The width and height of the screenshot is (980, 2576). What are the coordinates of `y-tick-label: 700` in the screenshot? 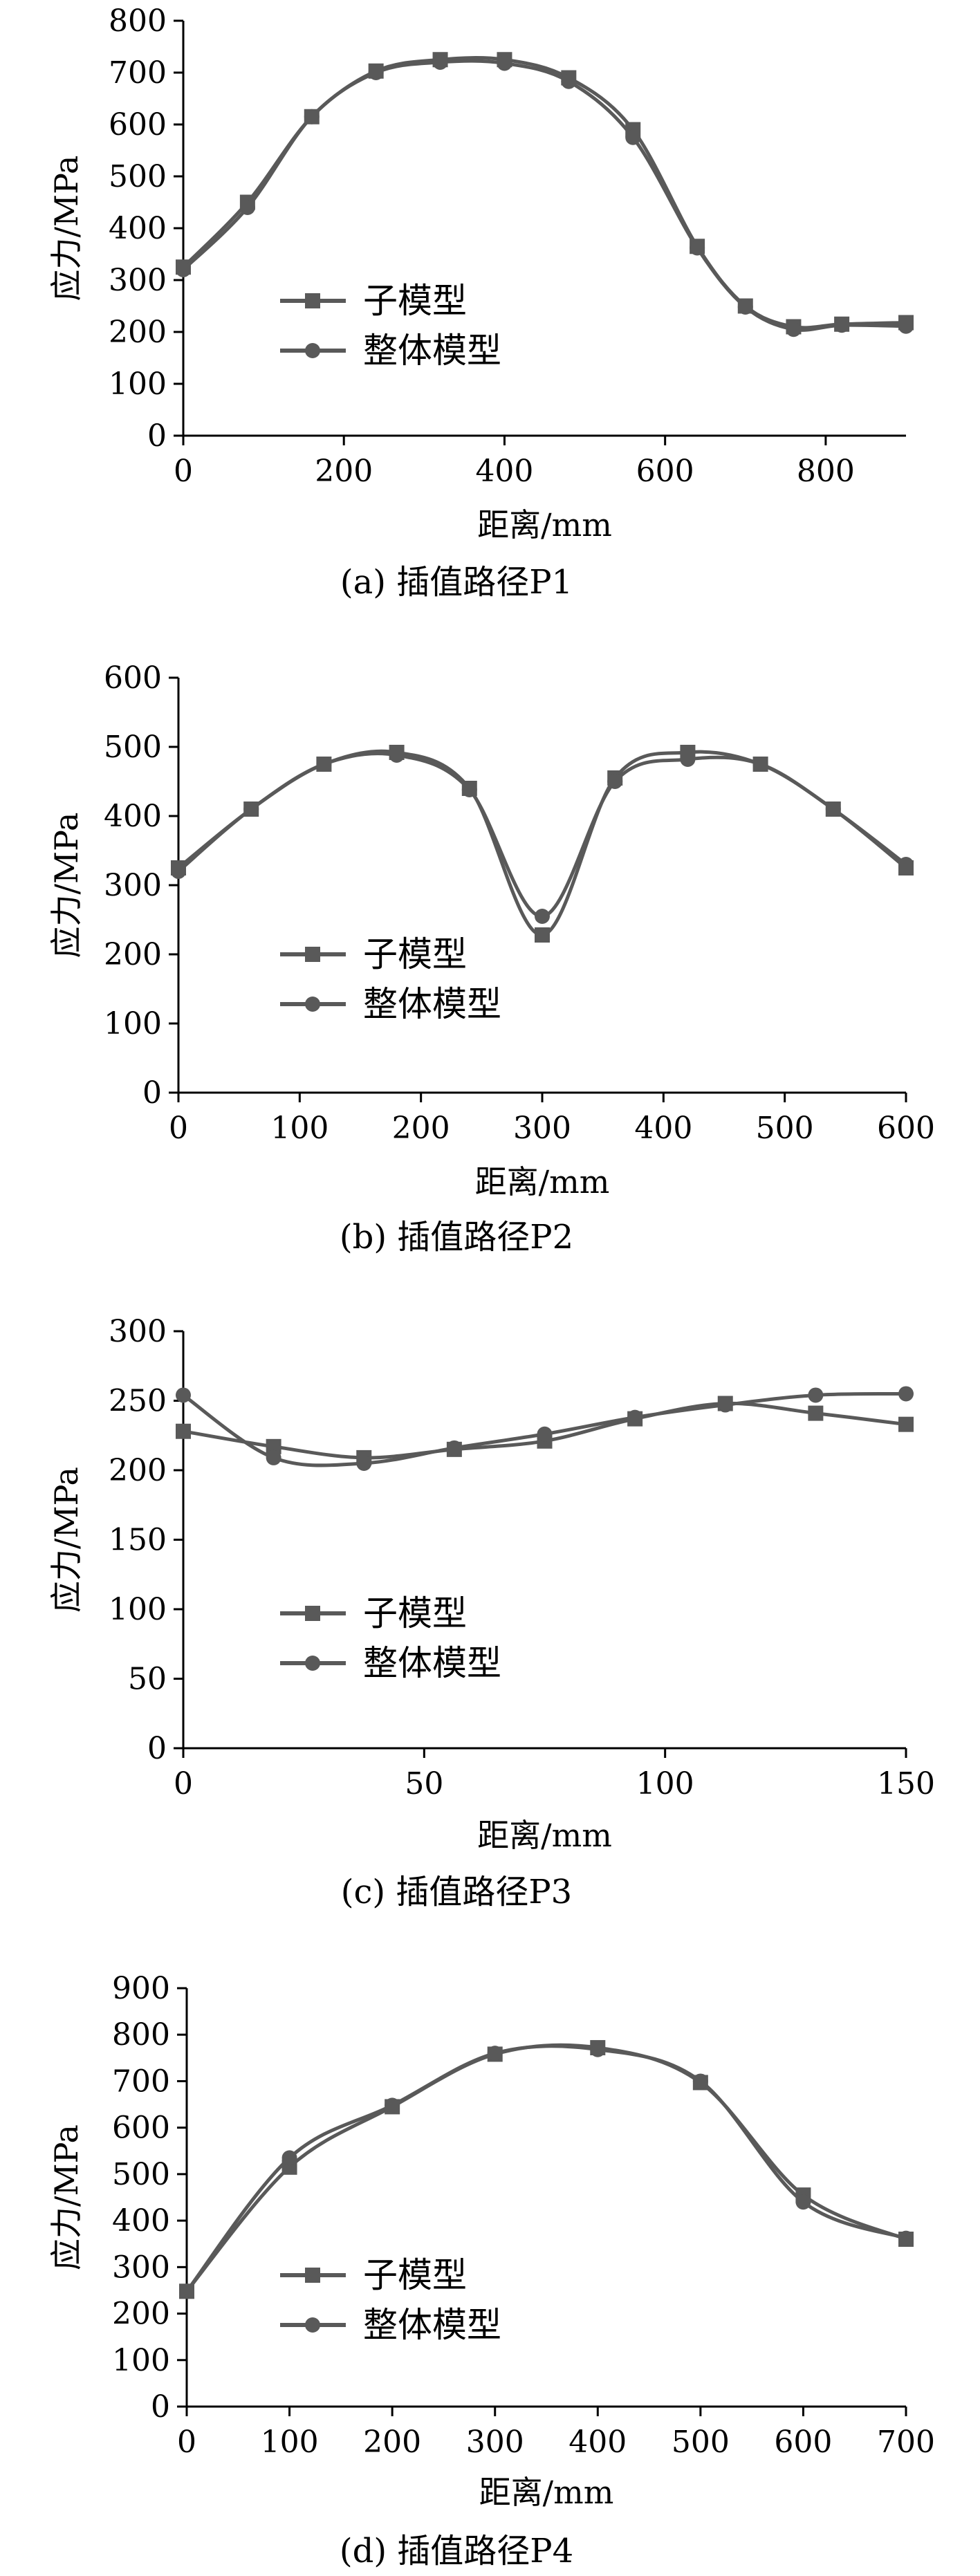 It's located at (138, 73).